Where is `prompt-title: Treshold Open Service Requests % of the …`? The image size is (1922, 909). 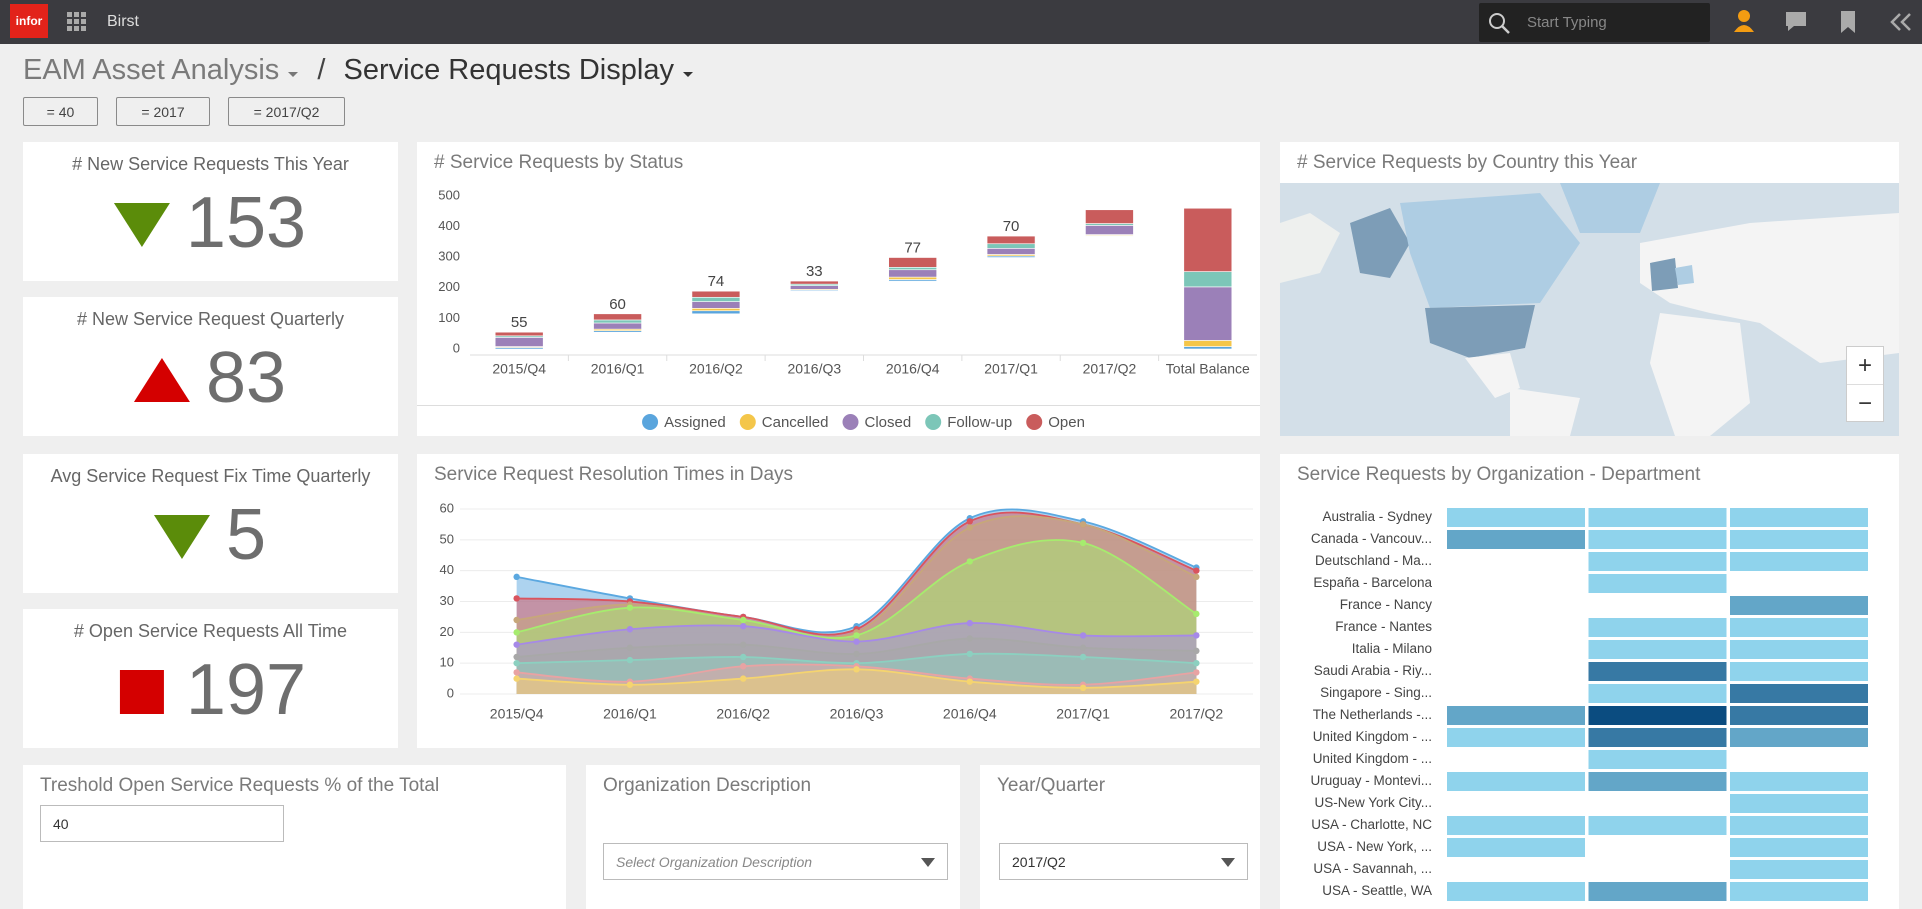
prompt-title: Treshold Open Service Requests % of the … is located at coordinates (240, 785).